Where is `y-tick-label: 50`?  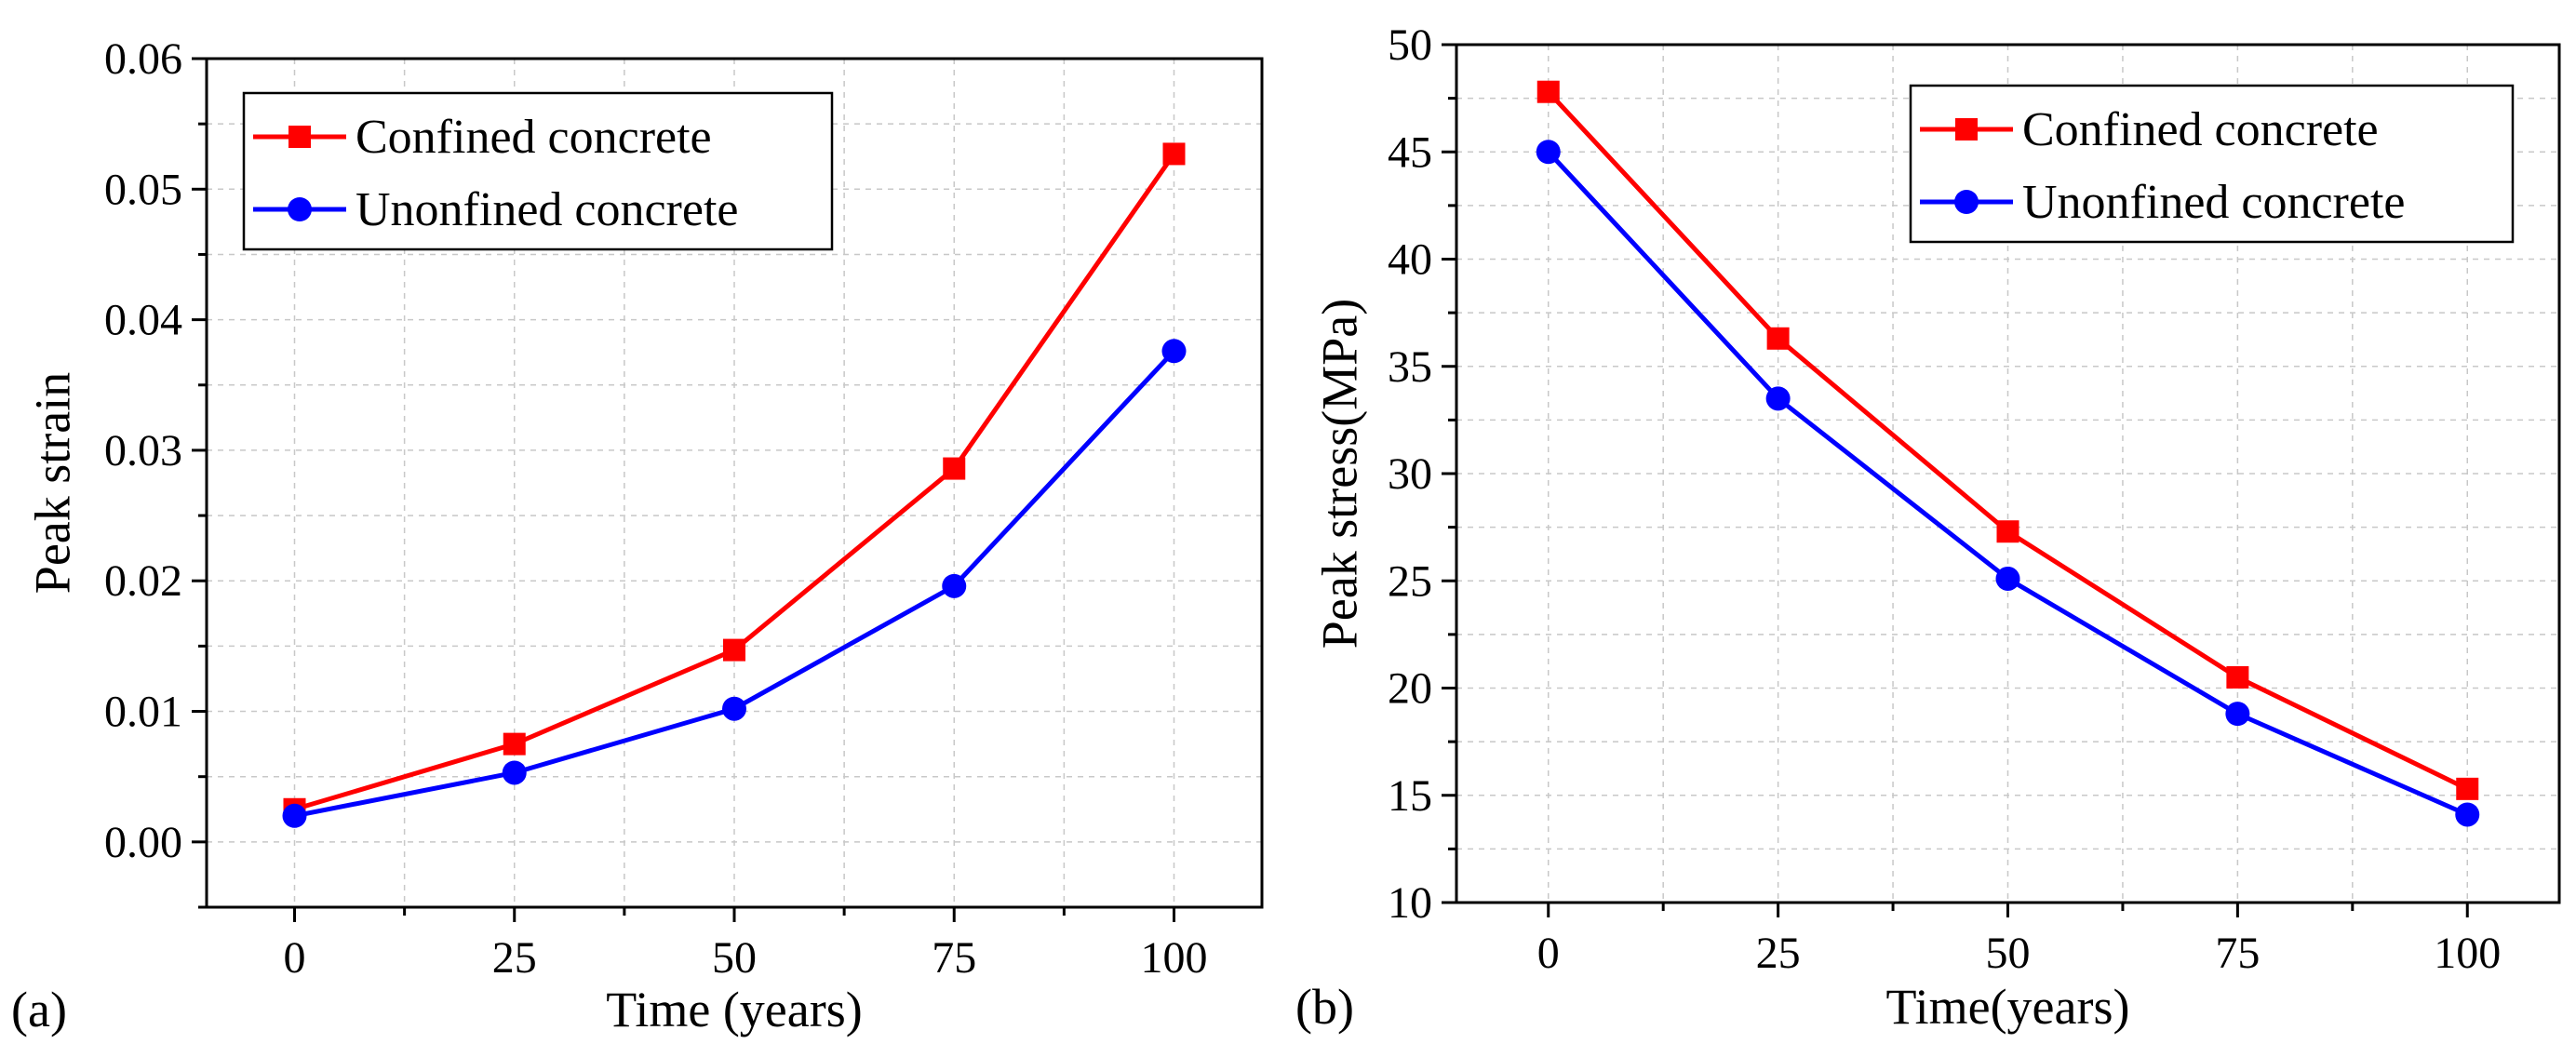
y-tick-label: 50 is located at coordinates (1410, 45).